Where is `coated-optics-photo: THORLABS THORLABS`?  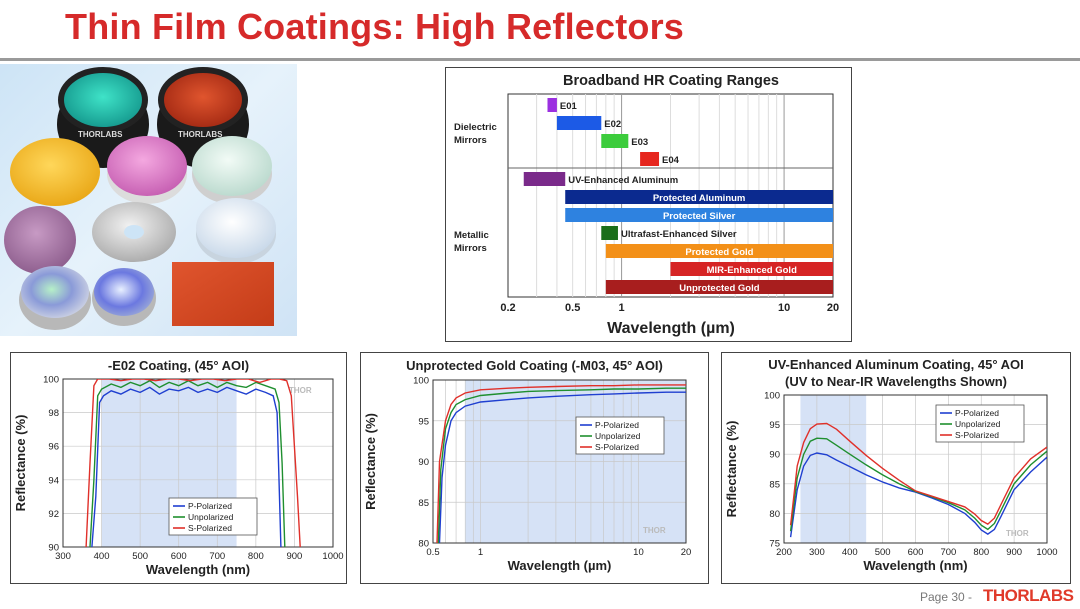
coated-optics-photo: THORLABS THORLABS is located at coordinates (148, 200).